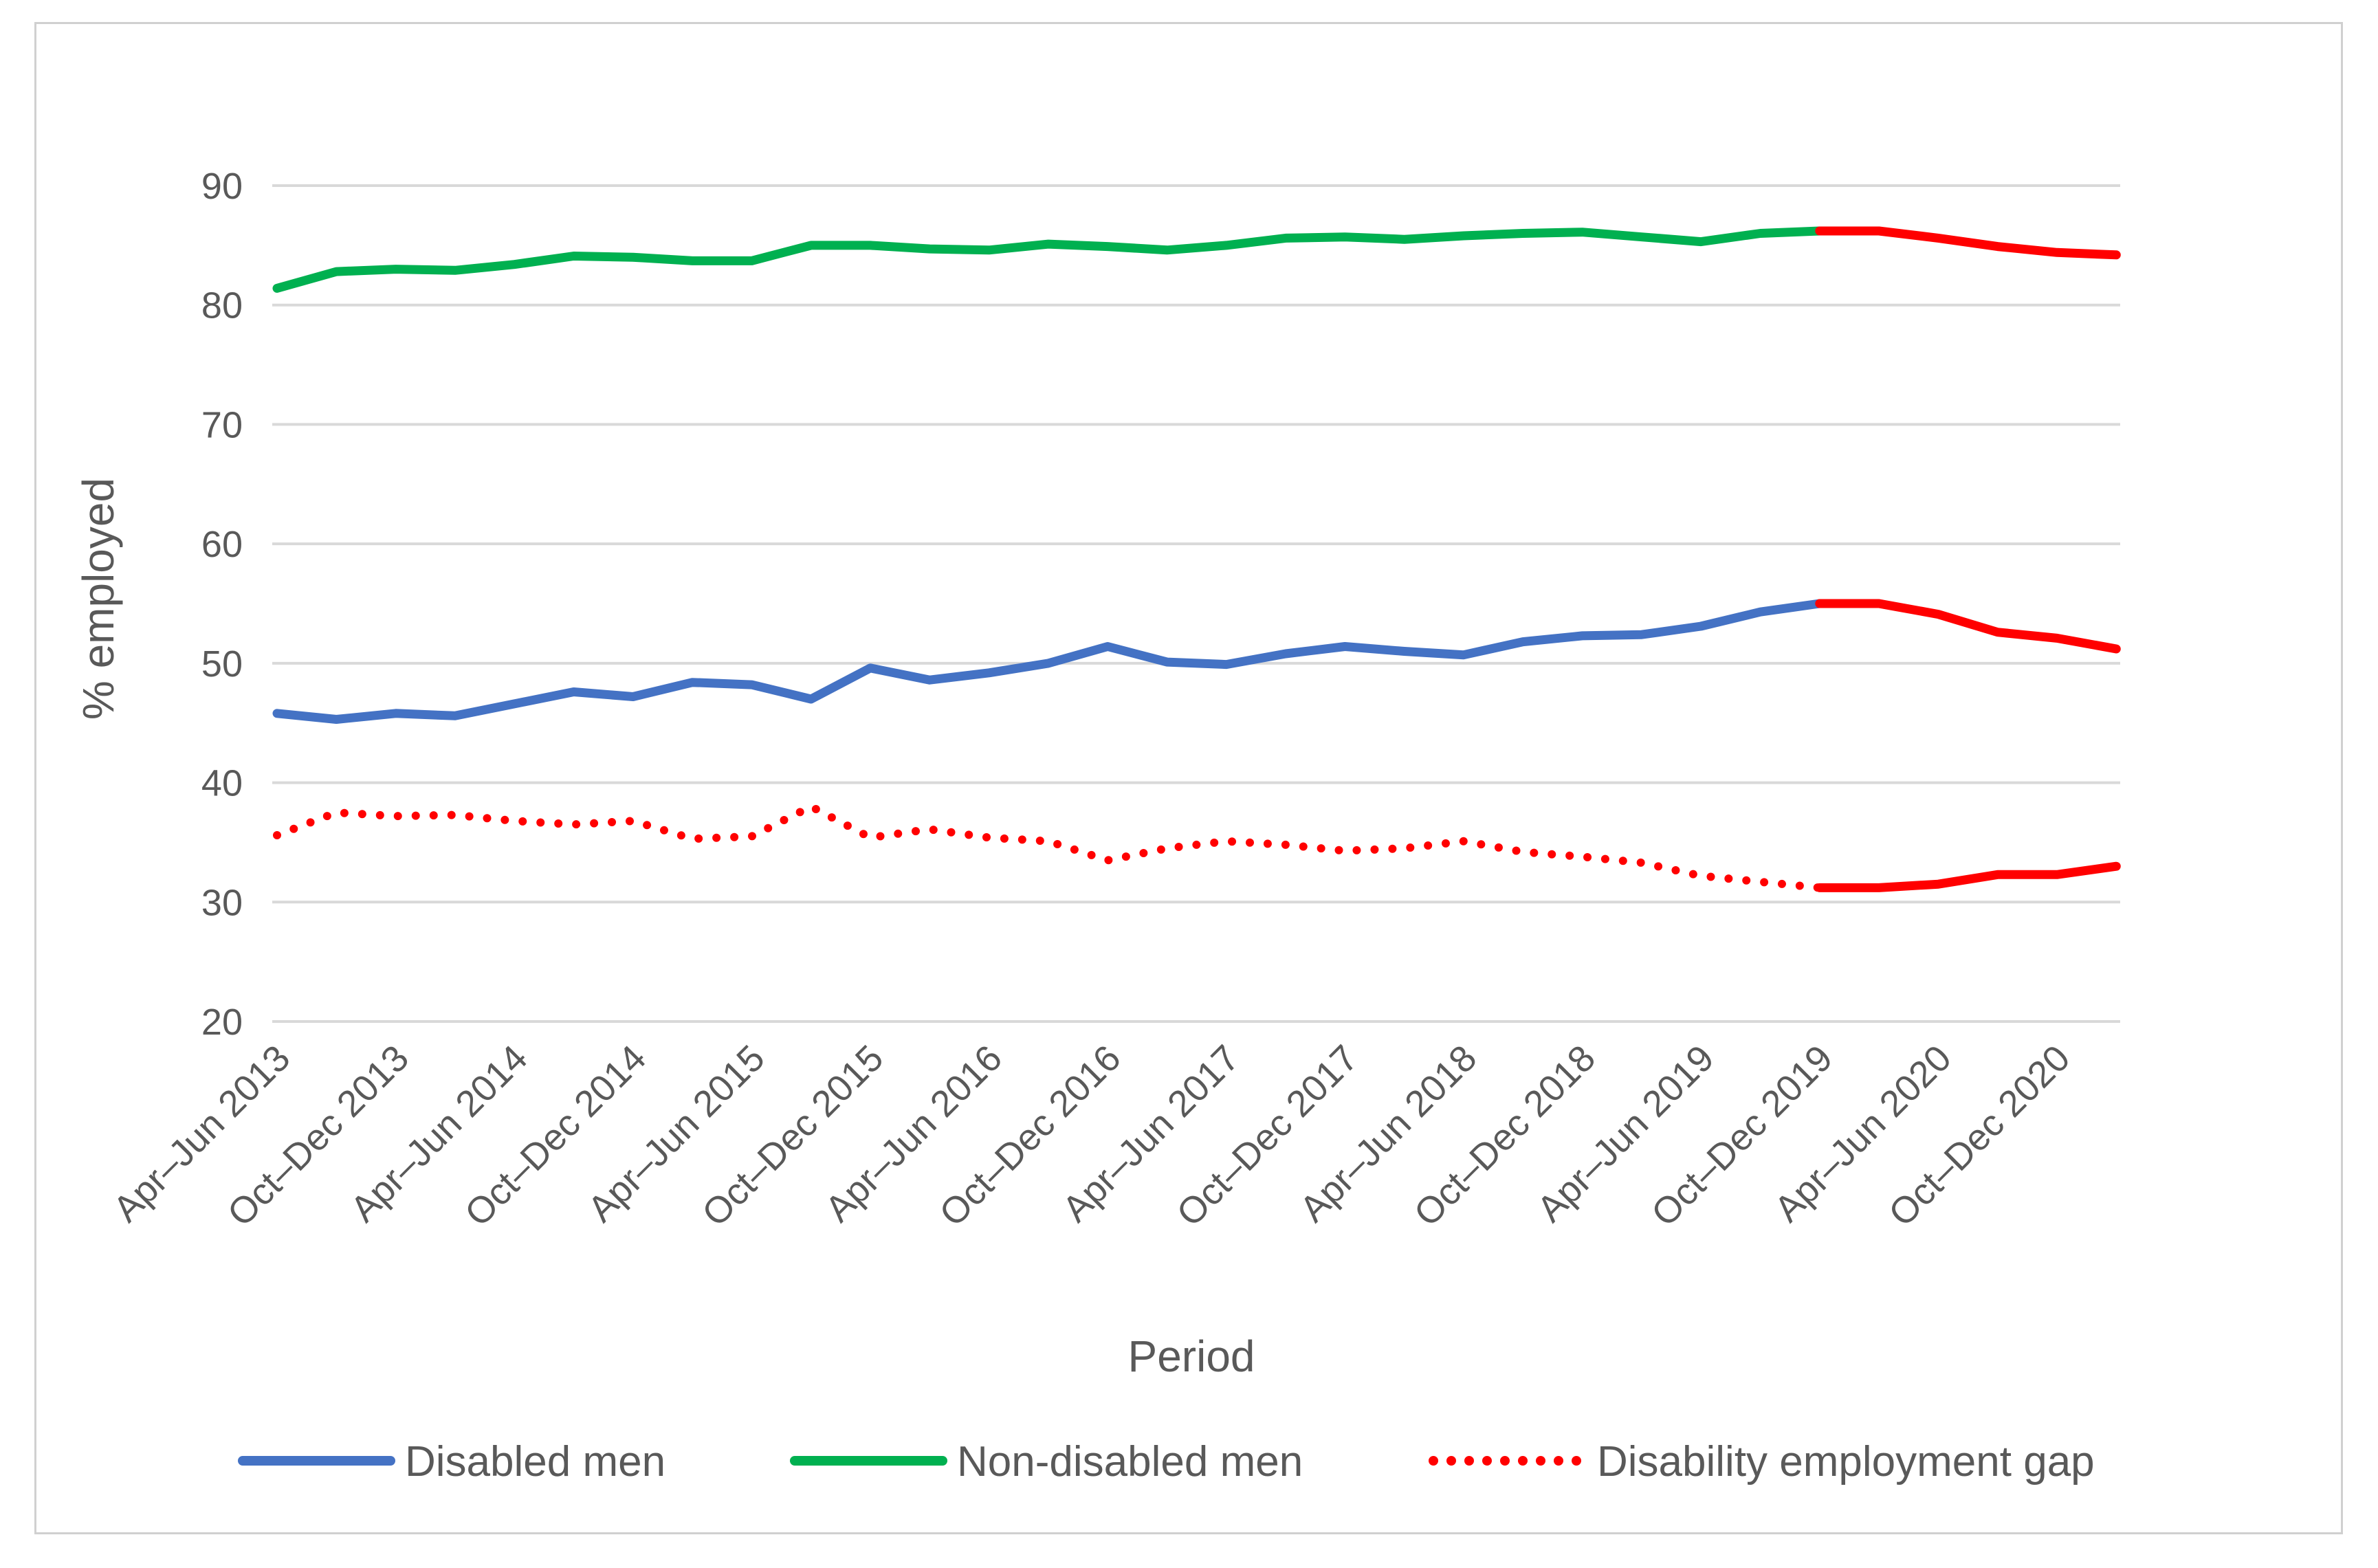  Describe the element at coordinates (1846, 1462) in the screenshot. I see `legend-label-disability-employment-gap: Disability employment gap` at that location.